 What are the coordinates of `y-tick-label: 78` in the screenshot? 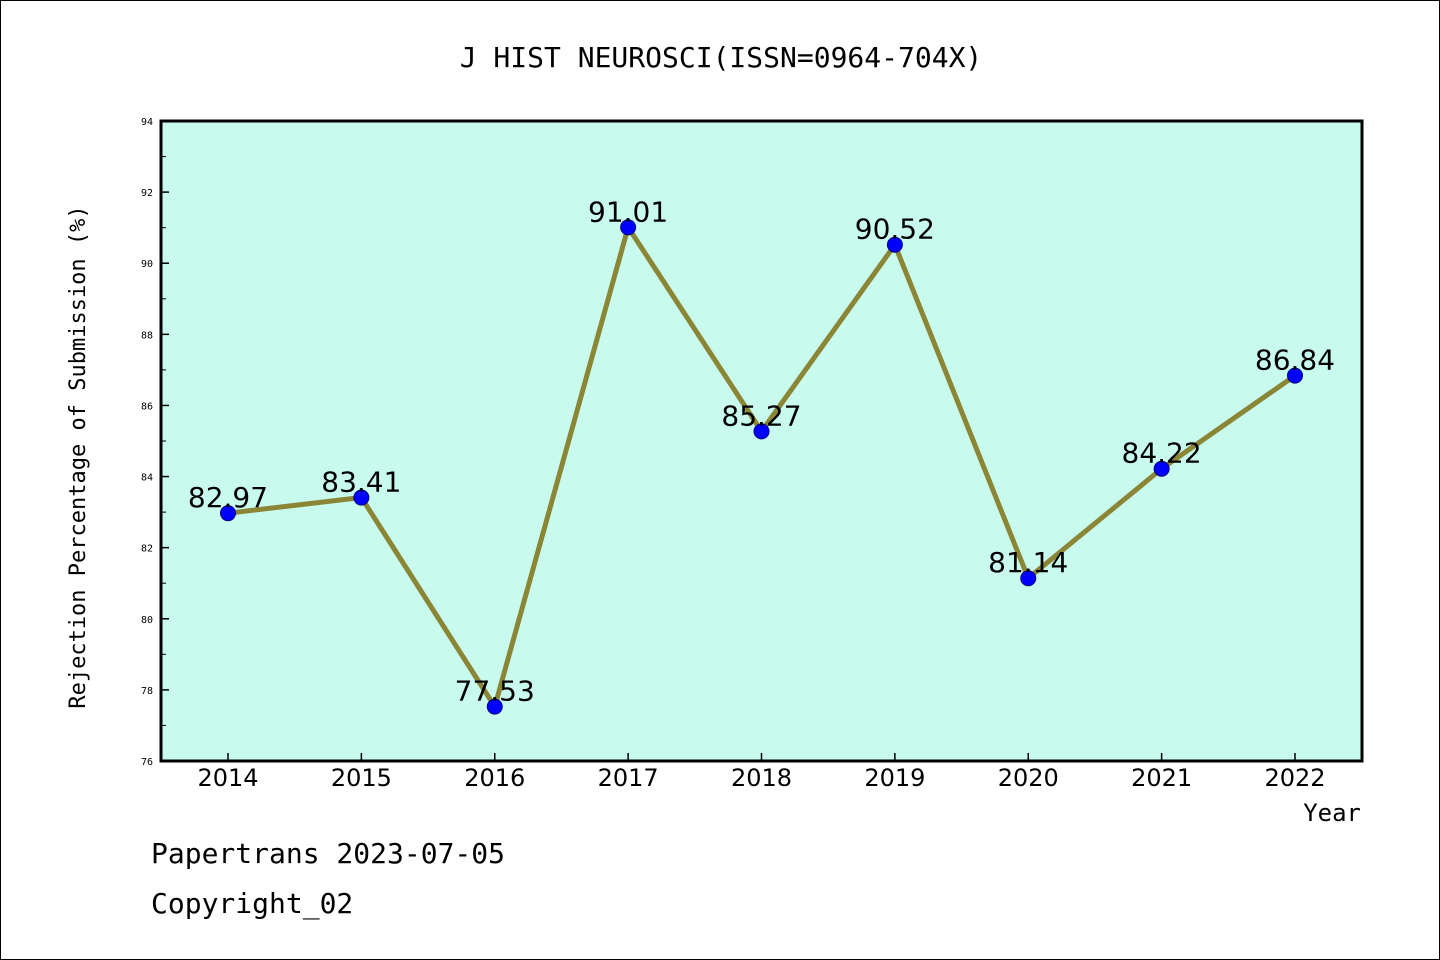 It's located at (147, 691).